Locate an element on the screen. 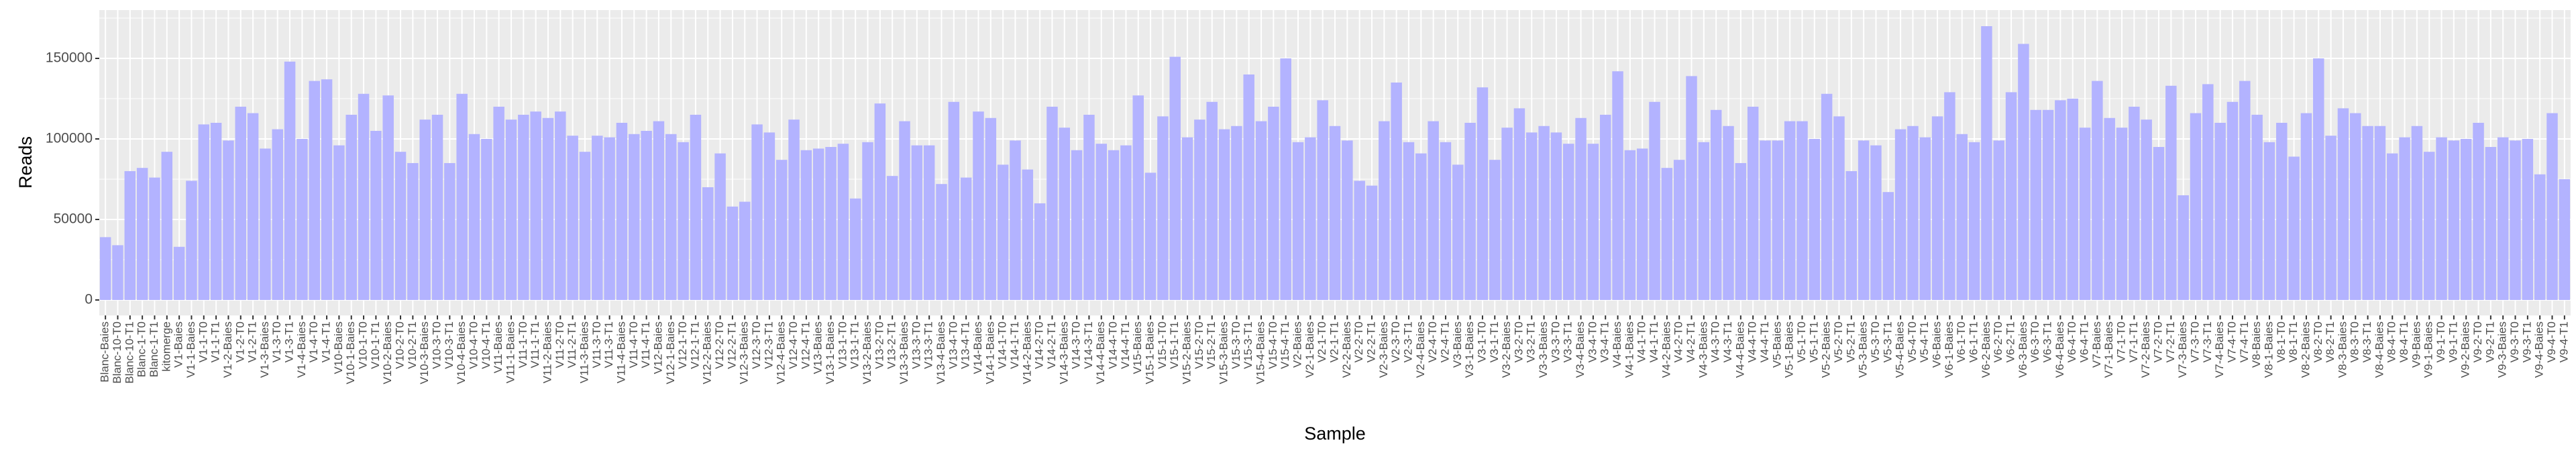 Image resolution: width=2576 pixels, height=451 pixels. x-tick-label: V4-1-T1 is located at coordinates (1654, 341).